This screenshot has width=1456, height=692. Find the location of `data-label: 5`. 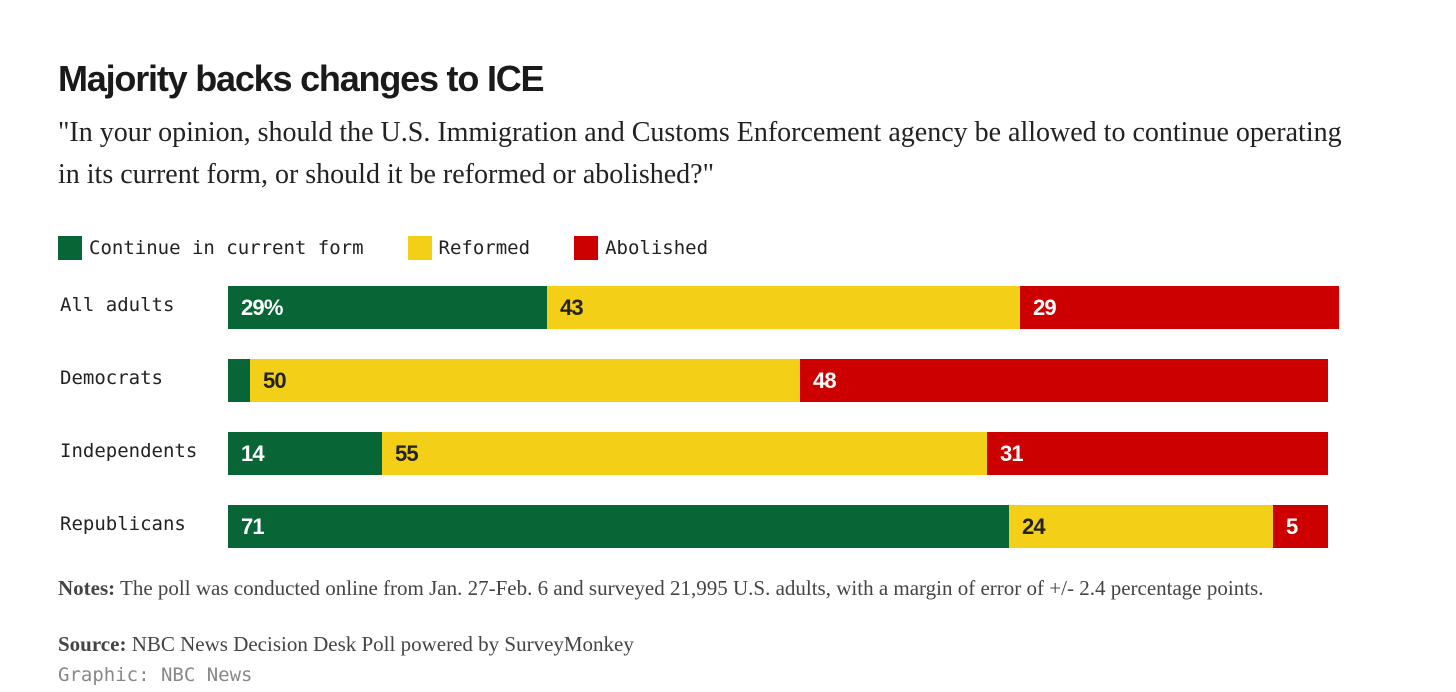

data-label: 5 is located at coordinates (1292, 526).